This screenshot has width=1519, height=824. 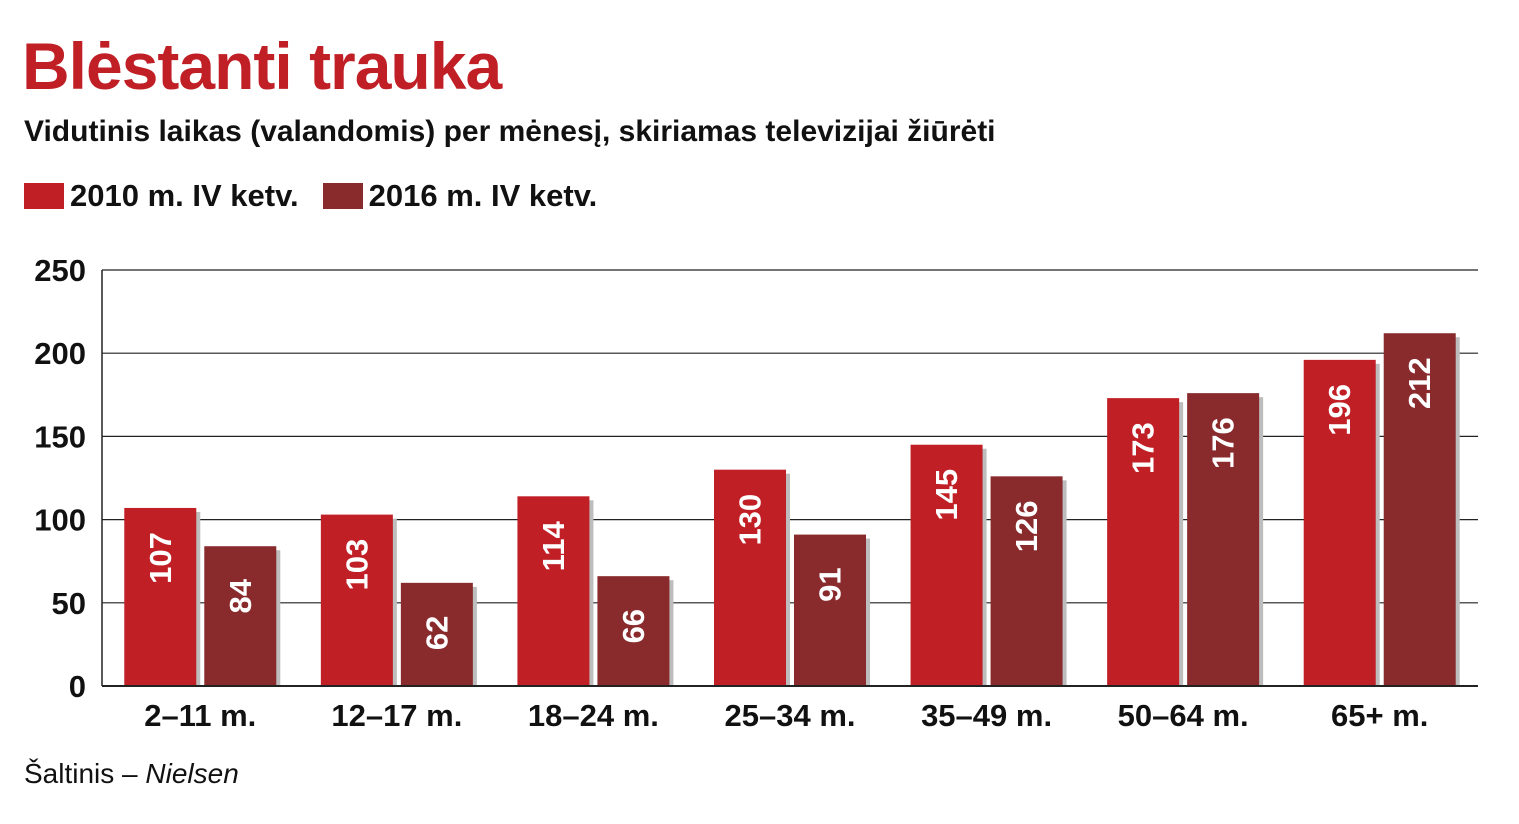 I want to click on legend: 2010 m. IV ketv. 2016 m. IV ketv., so click(x=322, y=196).